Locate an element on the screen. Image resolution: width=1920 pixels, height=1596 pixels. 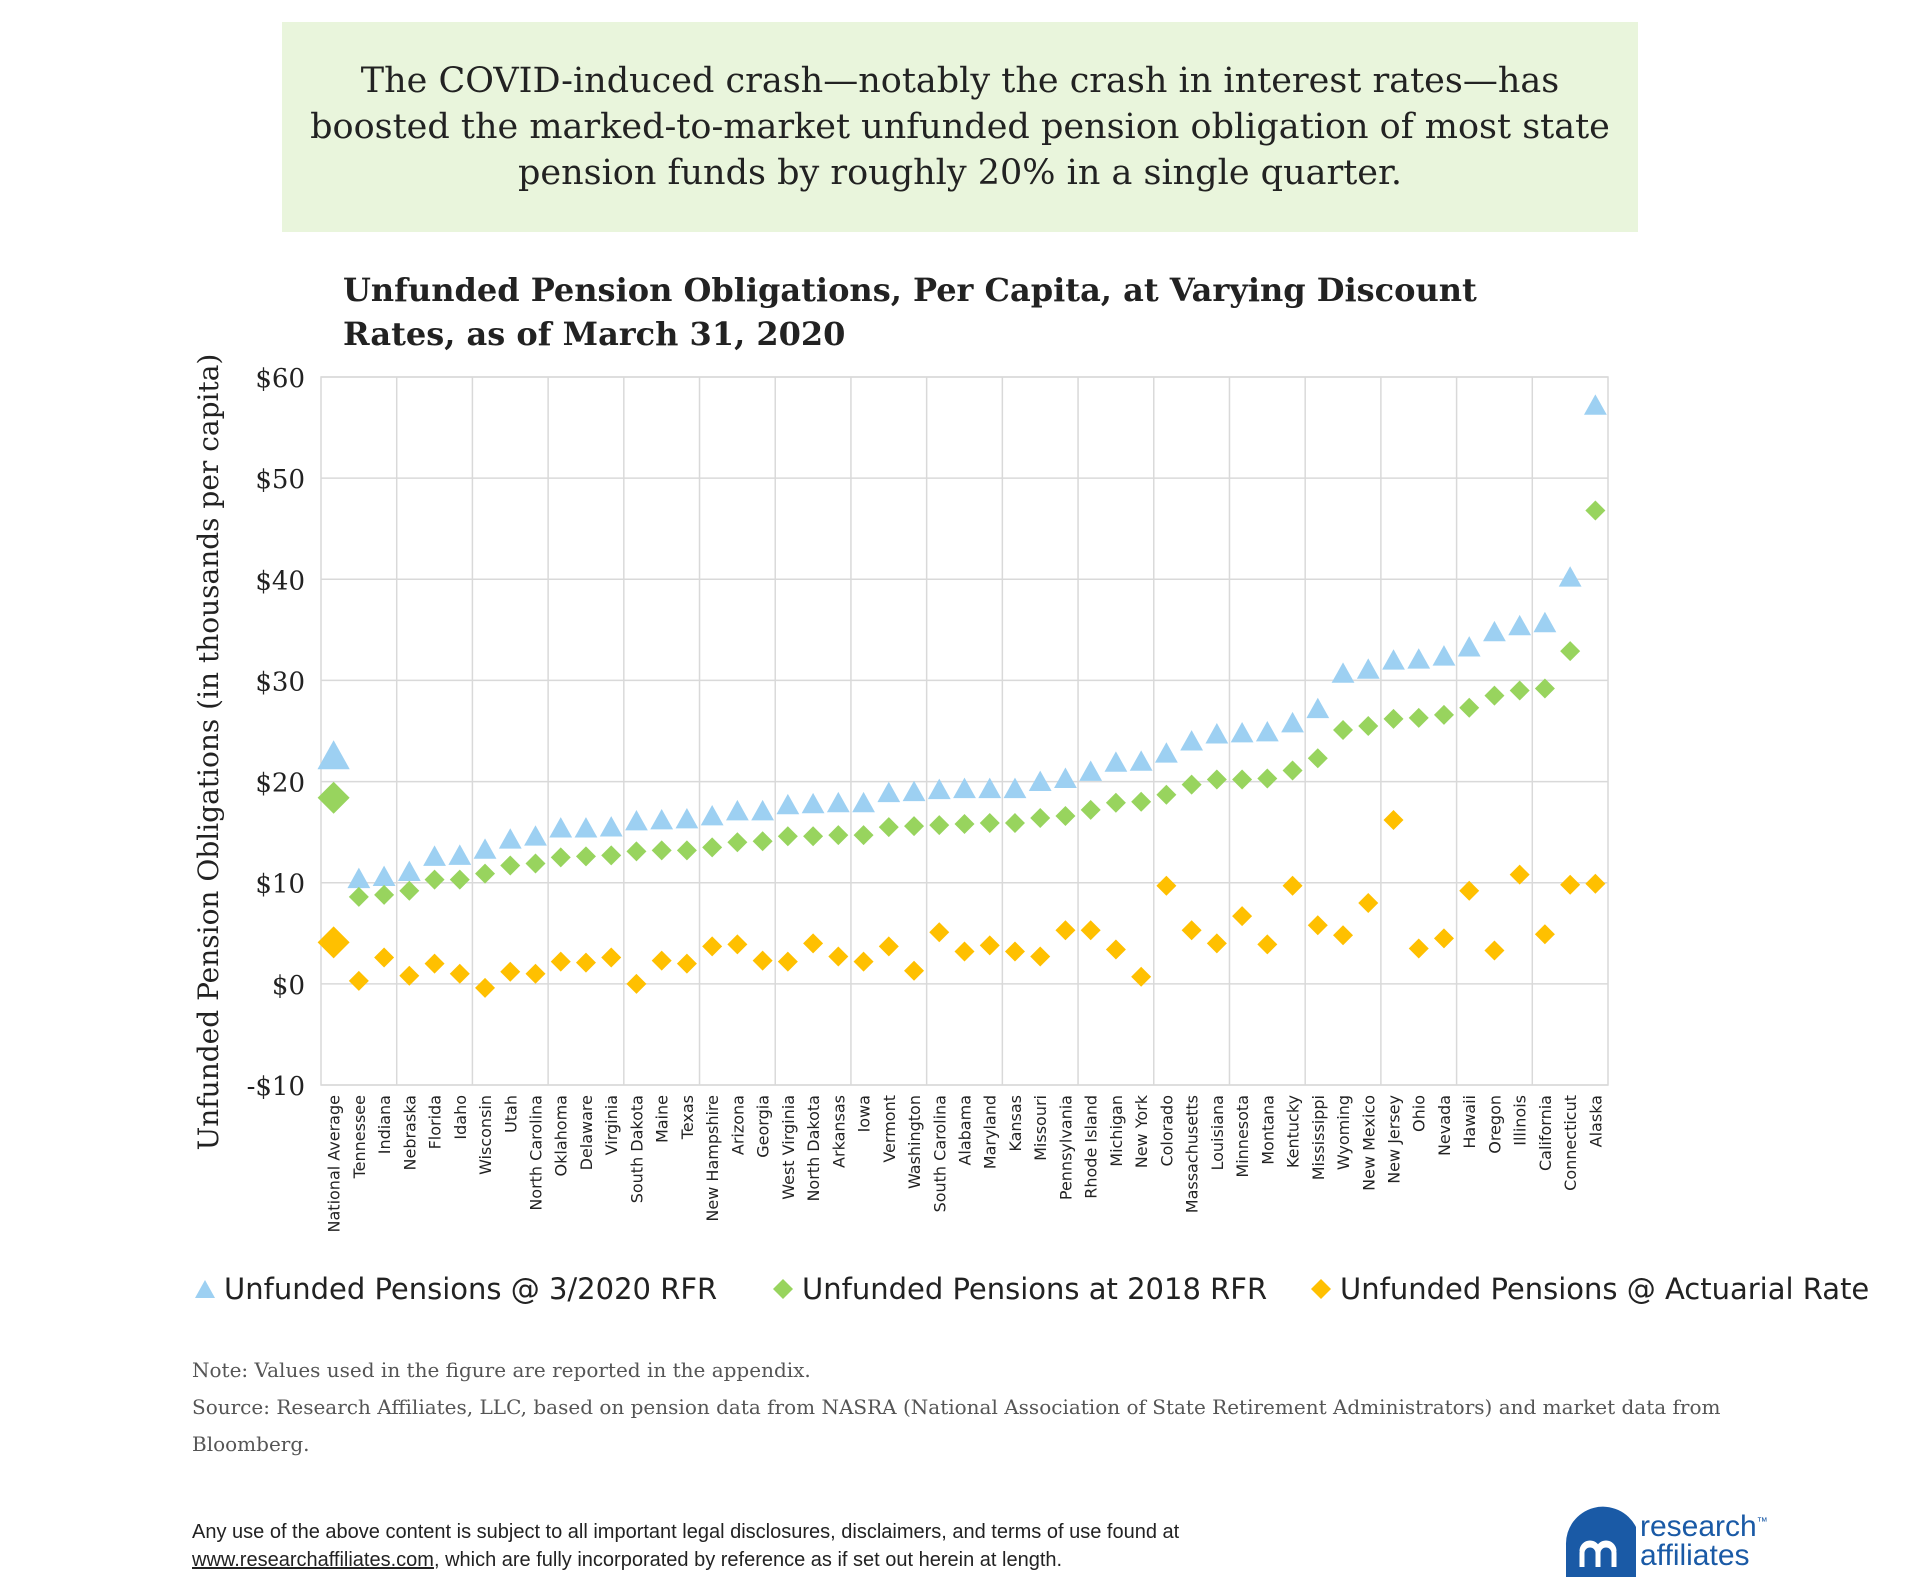
x-tick-label: Michigan is located at coordinates (1116, 1131).